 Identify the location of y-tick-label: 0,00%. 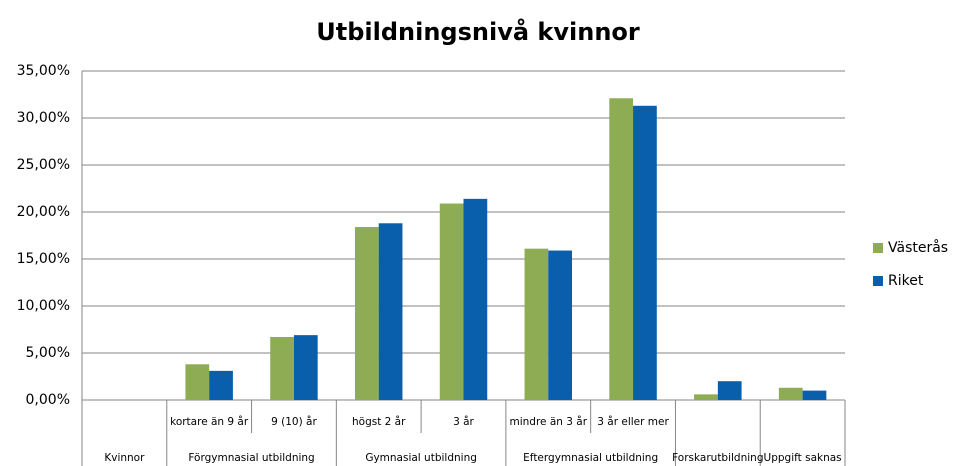
(48, 400).